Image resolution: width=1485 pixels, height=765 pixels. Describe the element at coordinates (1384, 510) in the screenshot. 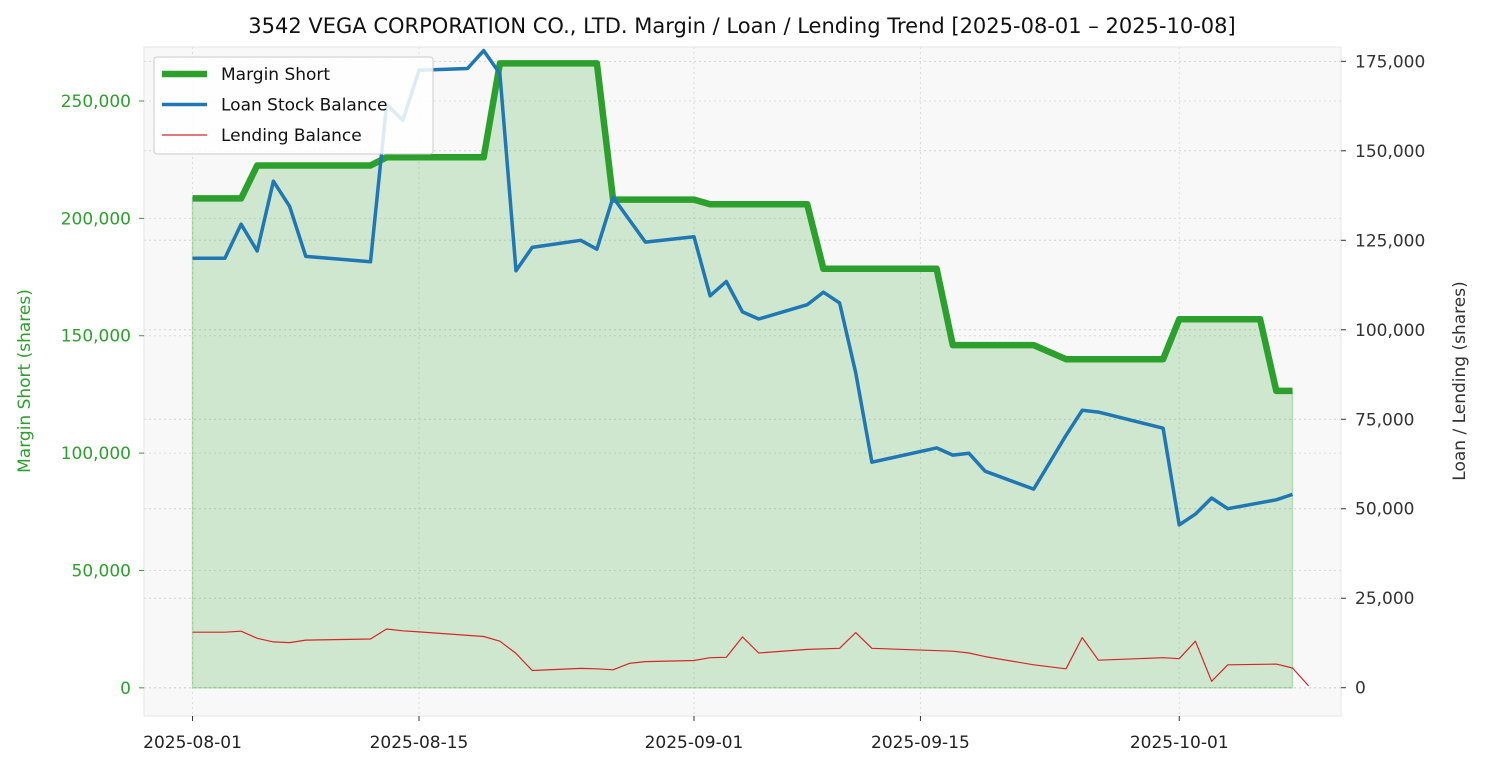

I see `y-tick-label-right: 50,000` at that location.